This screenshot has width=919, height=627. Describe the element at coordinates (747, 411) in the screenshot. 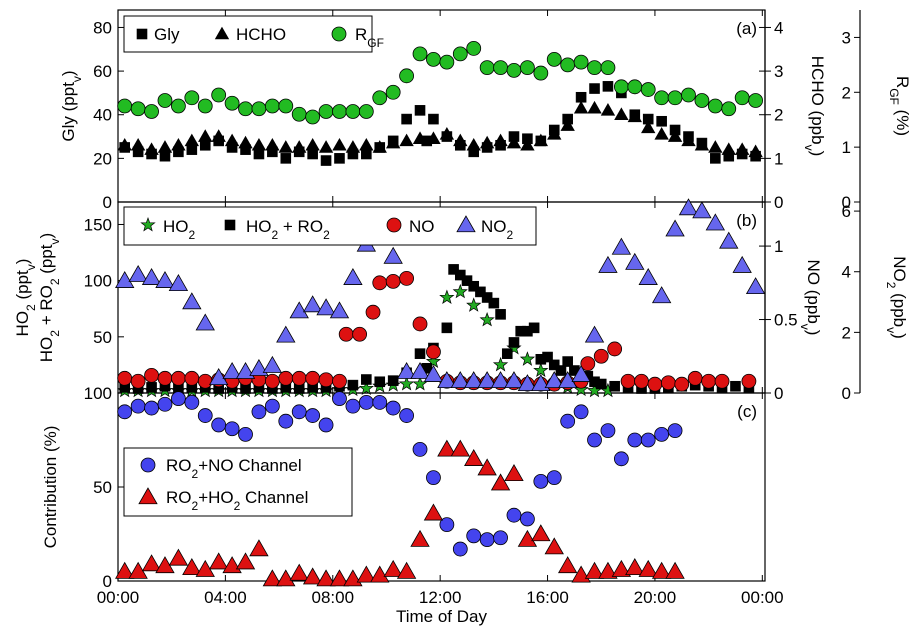

I see `panel-label: (c)` at that location.